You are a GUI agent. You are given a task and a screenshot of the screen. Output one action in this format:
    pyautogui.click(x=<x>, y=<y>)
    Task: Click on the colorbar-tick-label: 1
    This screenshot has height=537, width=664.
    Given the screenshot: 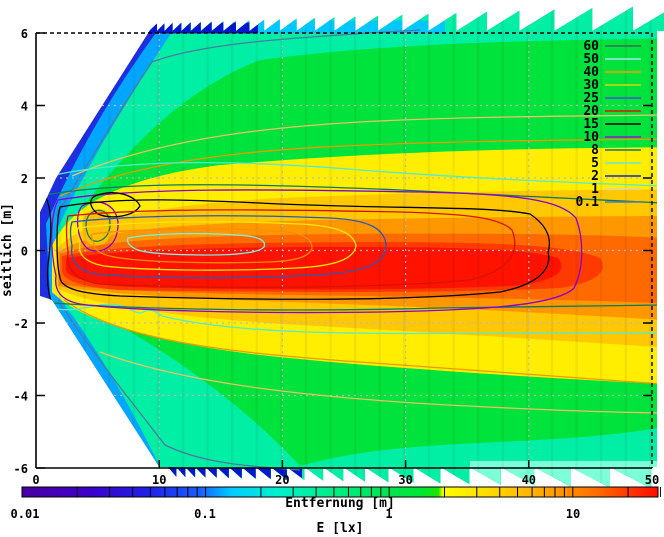 What is the action you would take?
    pyautogui.click(x=388, y=514)
    